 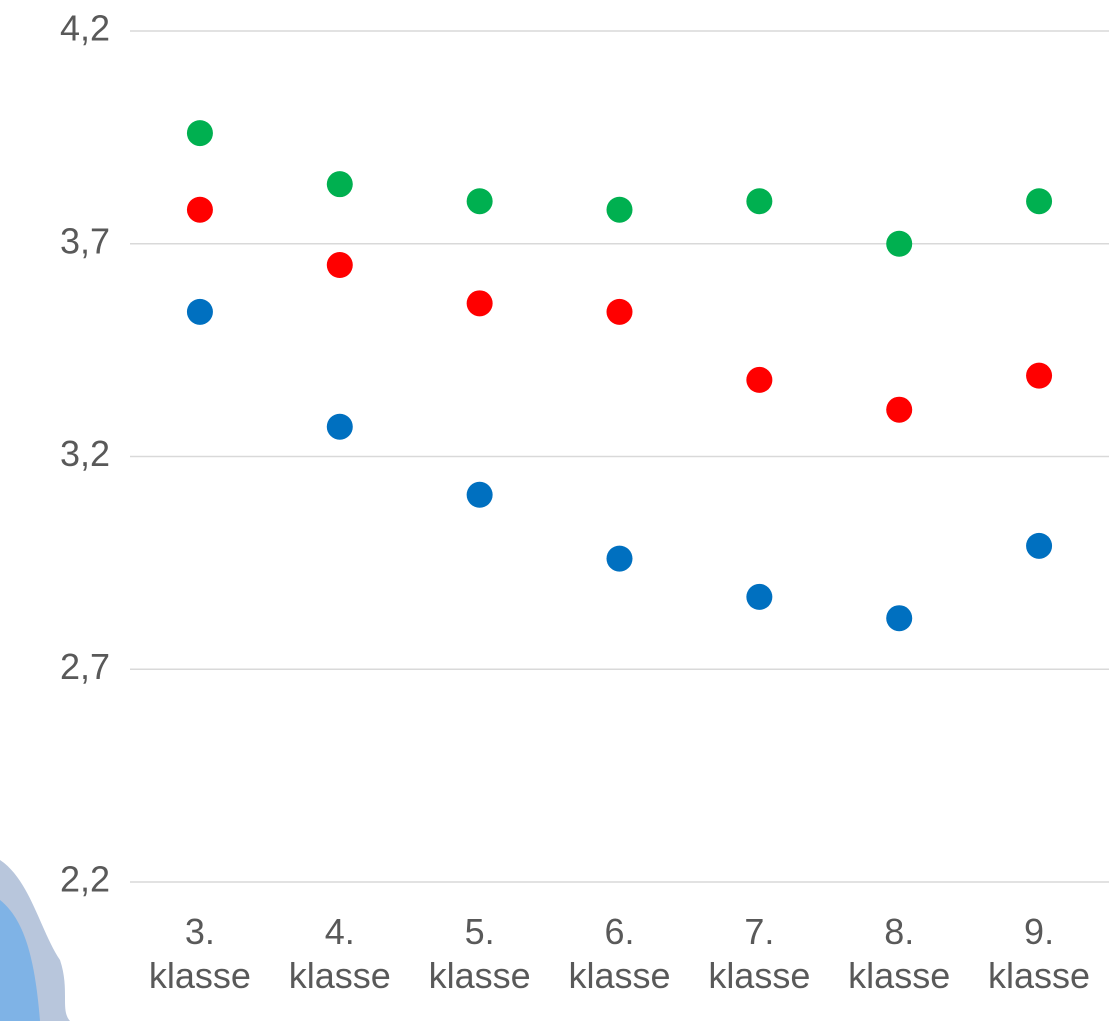 What do you see at coordinates (759, 953) in the screenshot?
I see `x-tick-label: 7. klasse` at bounding box center [759, 953].